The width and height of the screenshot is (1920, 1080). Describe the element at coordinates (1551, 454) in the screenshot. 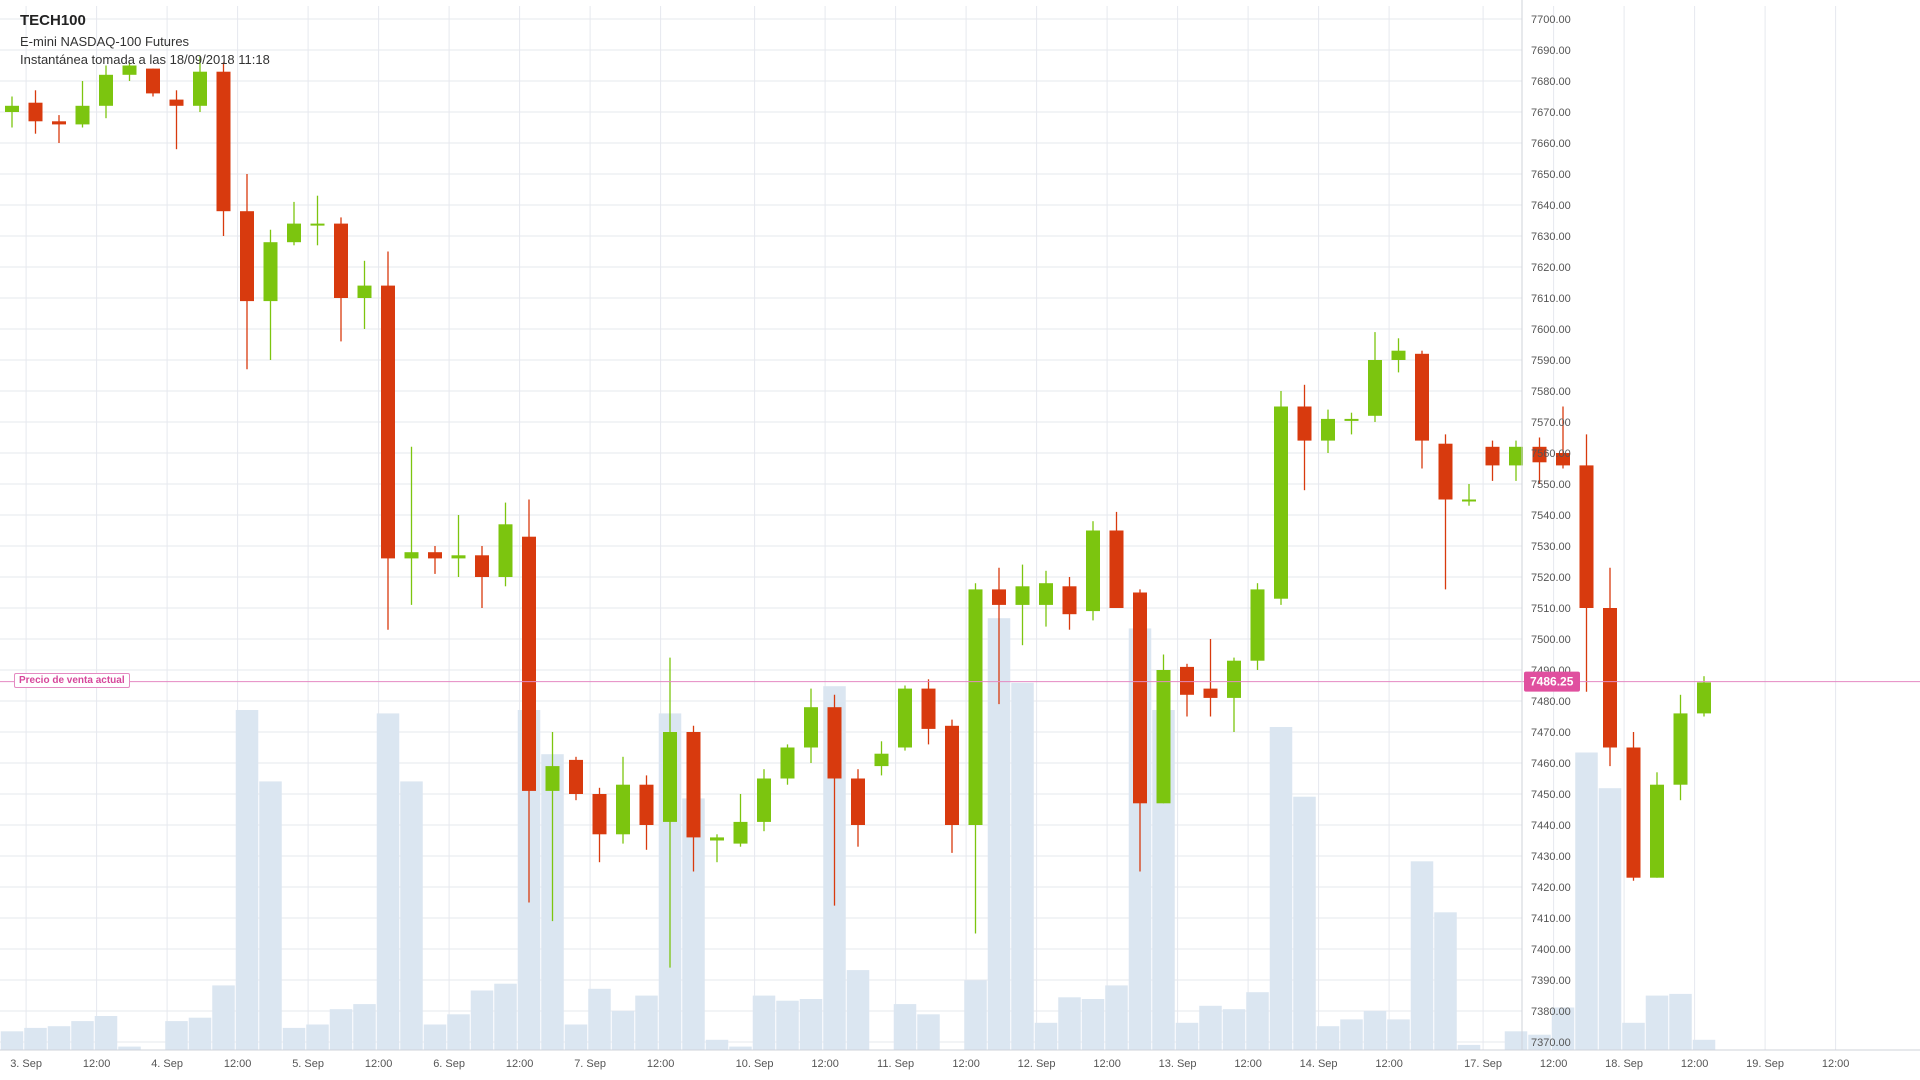

I see `y-tick-label: 7560.00` at that location.